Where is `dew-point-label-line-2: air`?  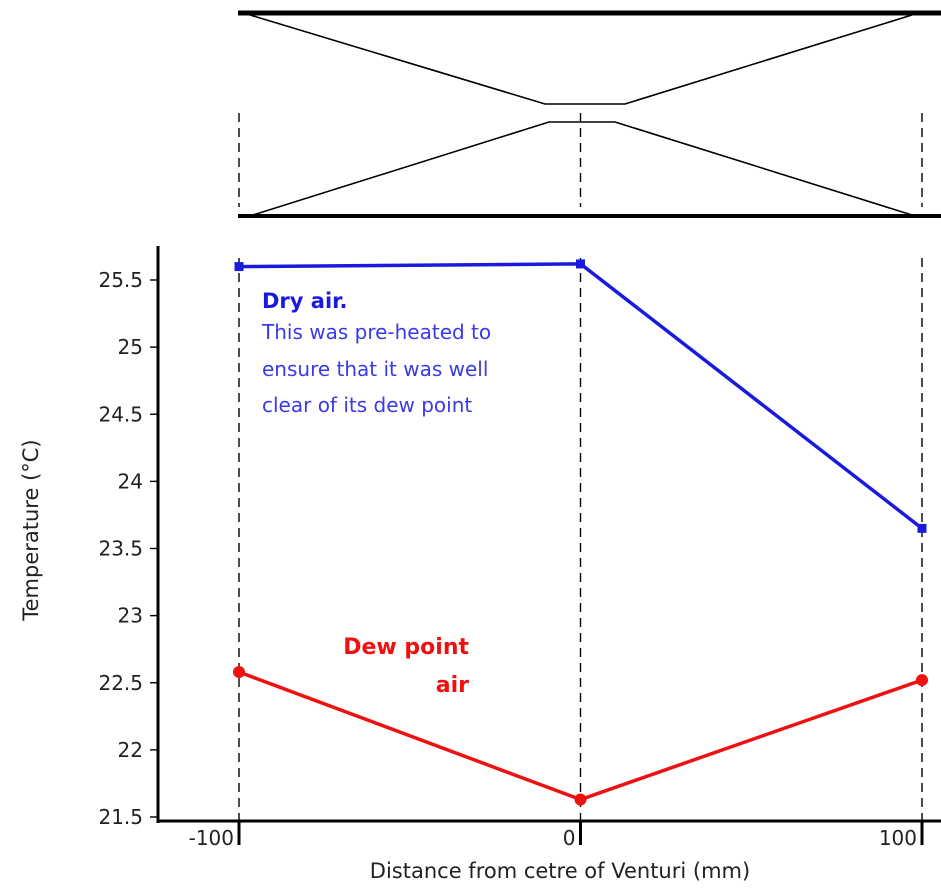
dew-point-label-line-2: air is located at coordinates (452, 685).